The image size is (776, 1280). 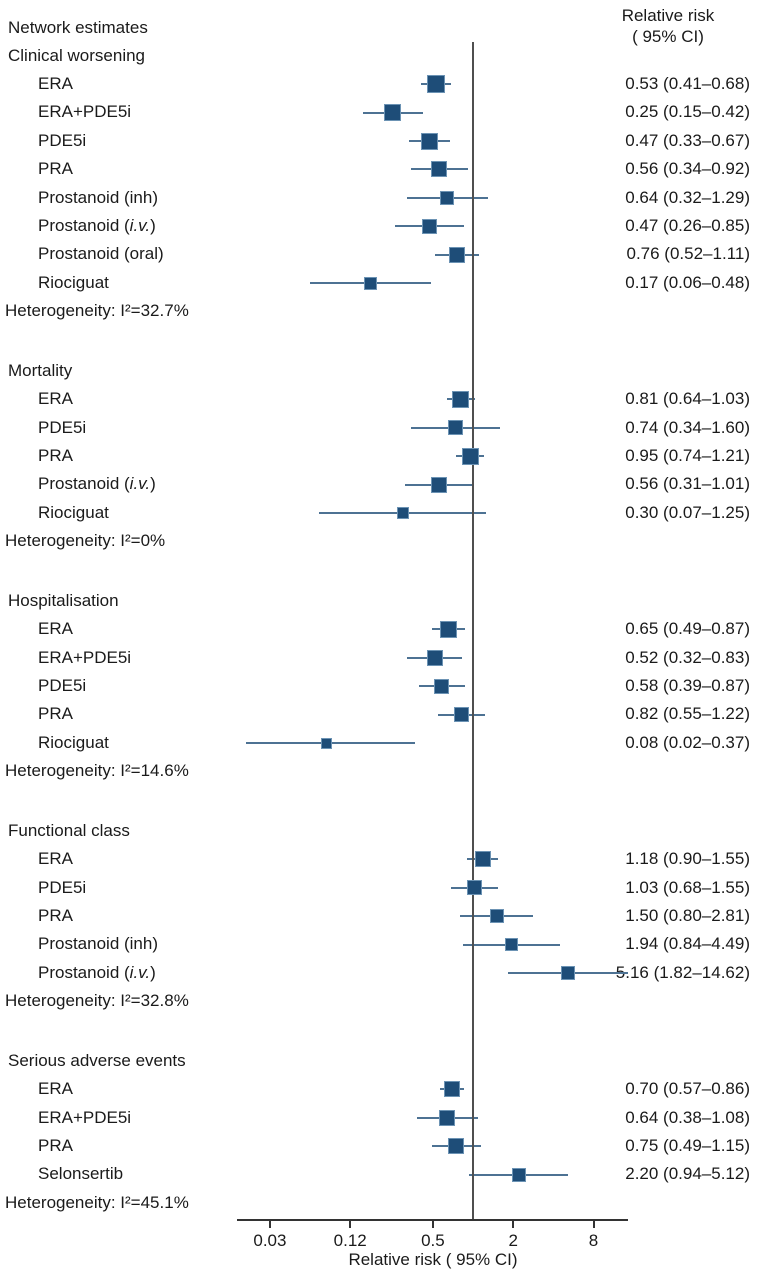 I want to click on rr-value: 0.76 (0.52–1.11), so click(x=688, y=254).